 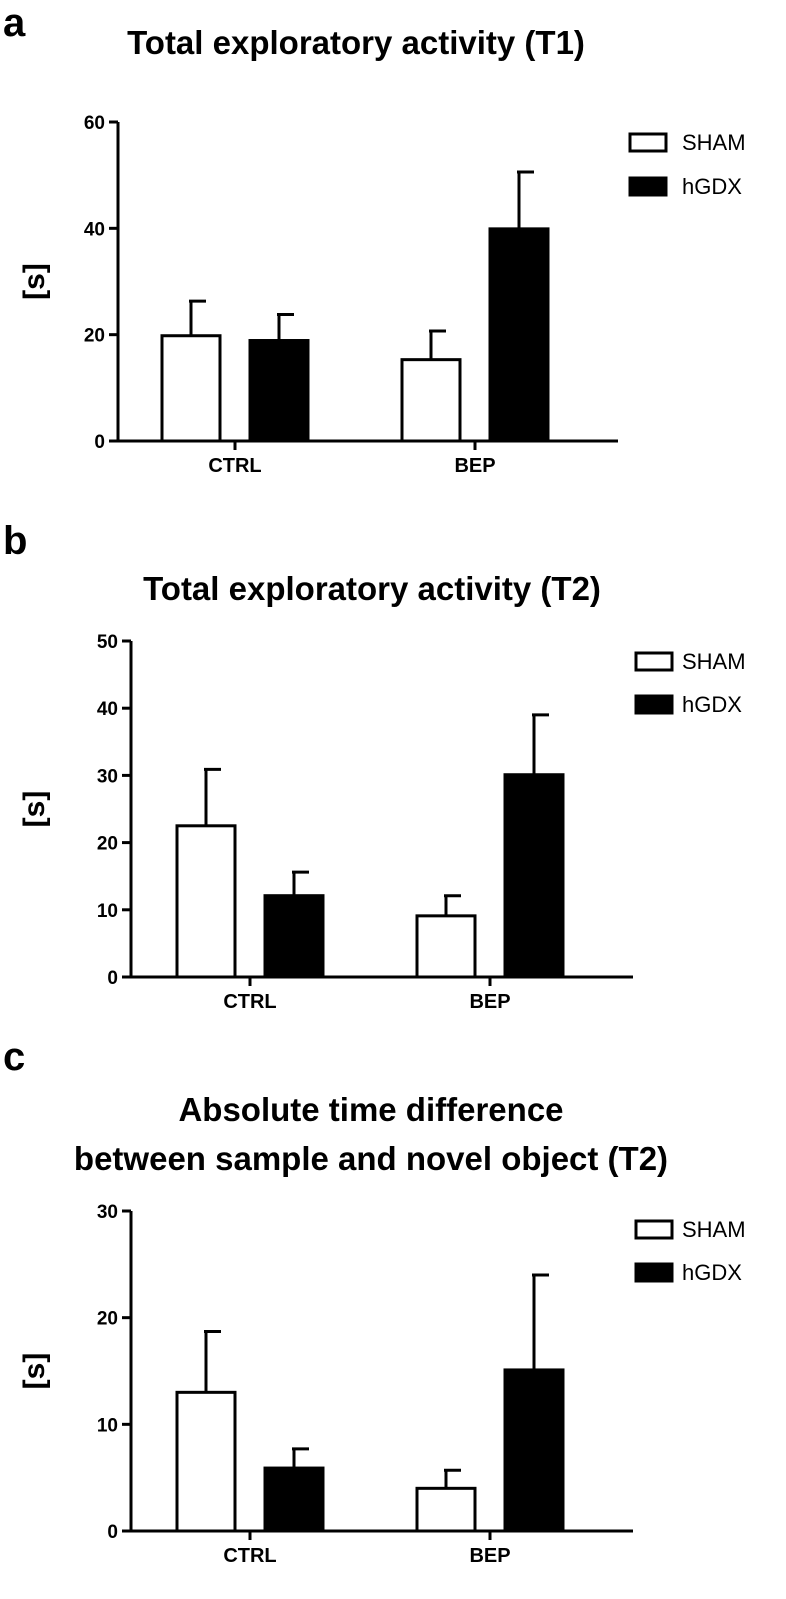 I want to click on y-tick-label-a-20: 20, so click(x=94, y=336).